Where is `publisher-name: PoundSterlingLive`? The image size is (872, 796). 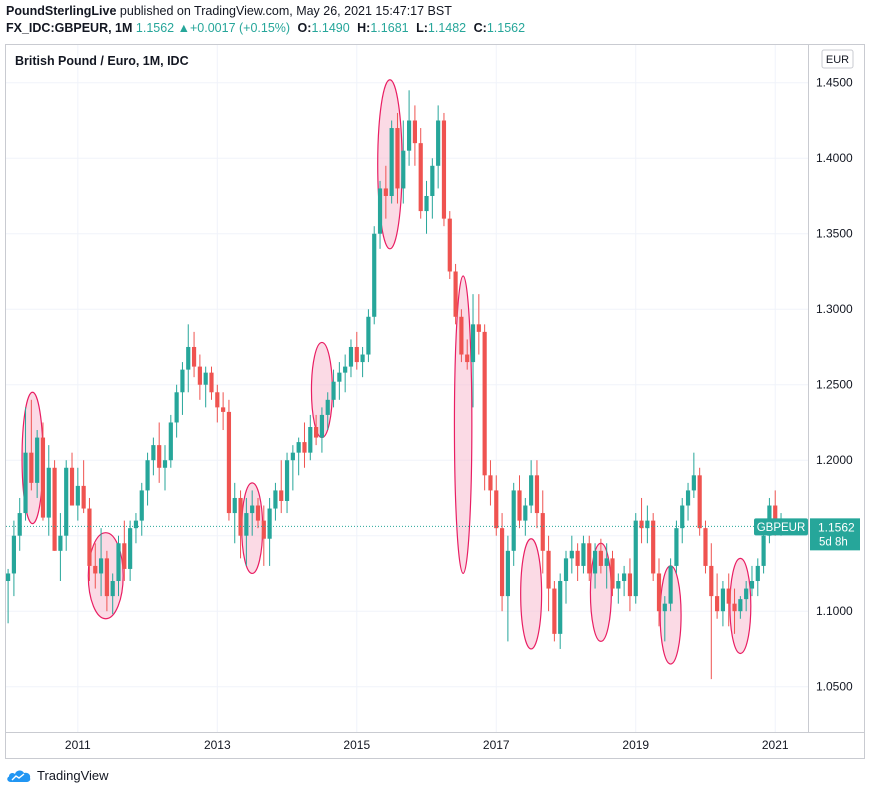 publisher-name: PoundSterlingLive is located at coordinates (61, 11).